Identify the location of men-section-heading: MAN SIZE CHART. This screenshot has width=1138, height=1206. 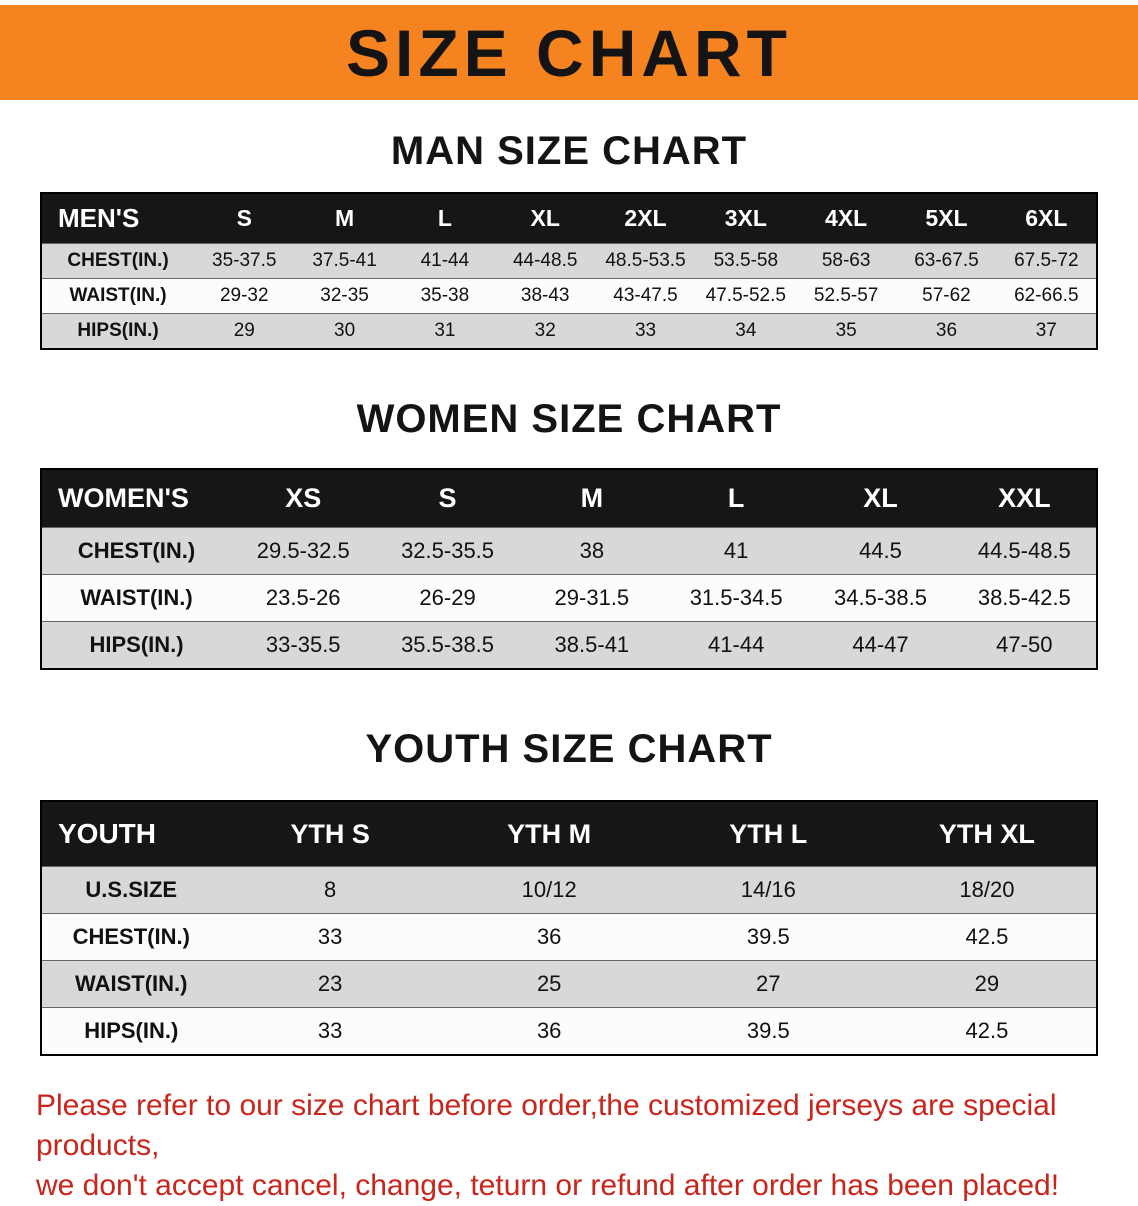
(569, 151).